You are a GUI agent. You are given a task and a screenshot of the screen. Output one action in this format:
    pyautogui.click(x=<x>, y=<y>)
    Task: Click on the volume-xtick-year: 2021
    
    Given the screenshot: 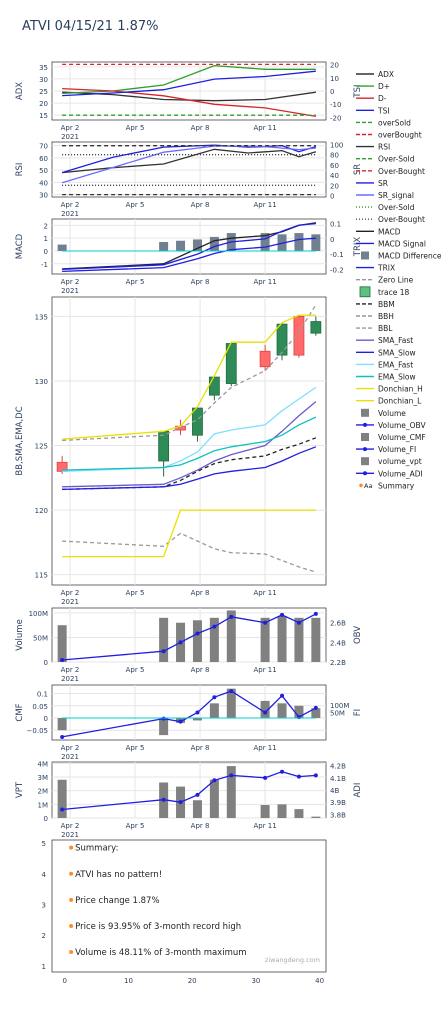 What is the action you would take?
    pyautogui.click(x=70, y=679)
    